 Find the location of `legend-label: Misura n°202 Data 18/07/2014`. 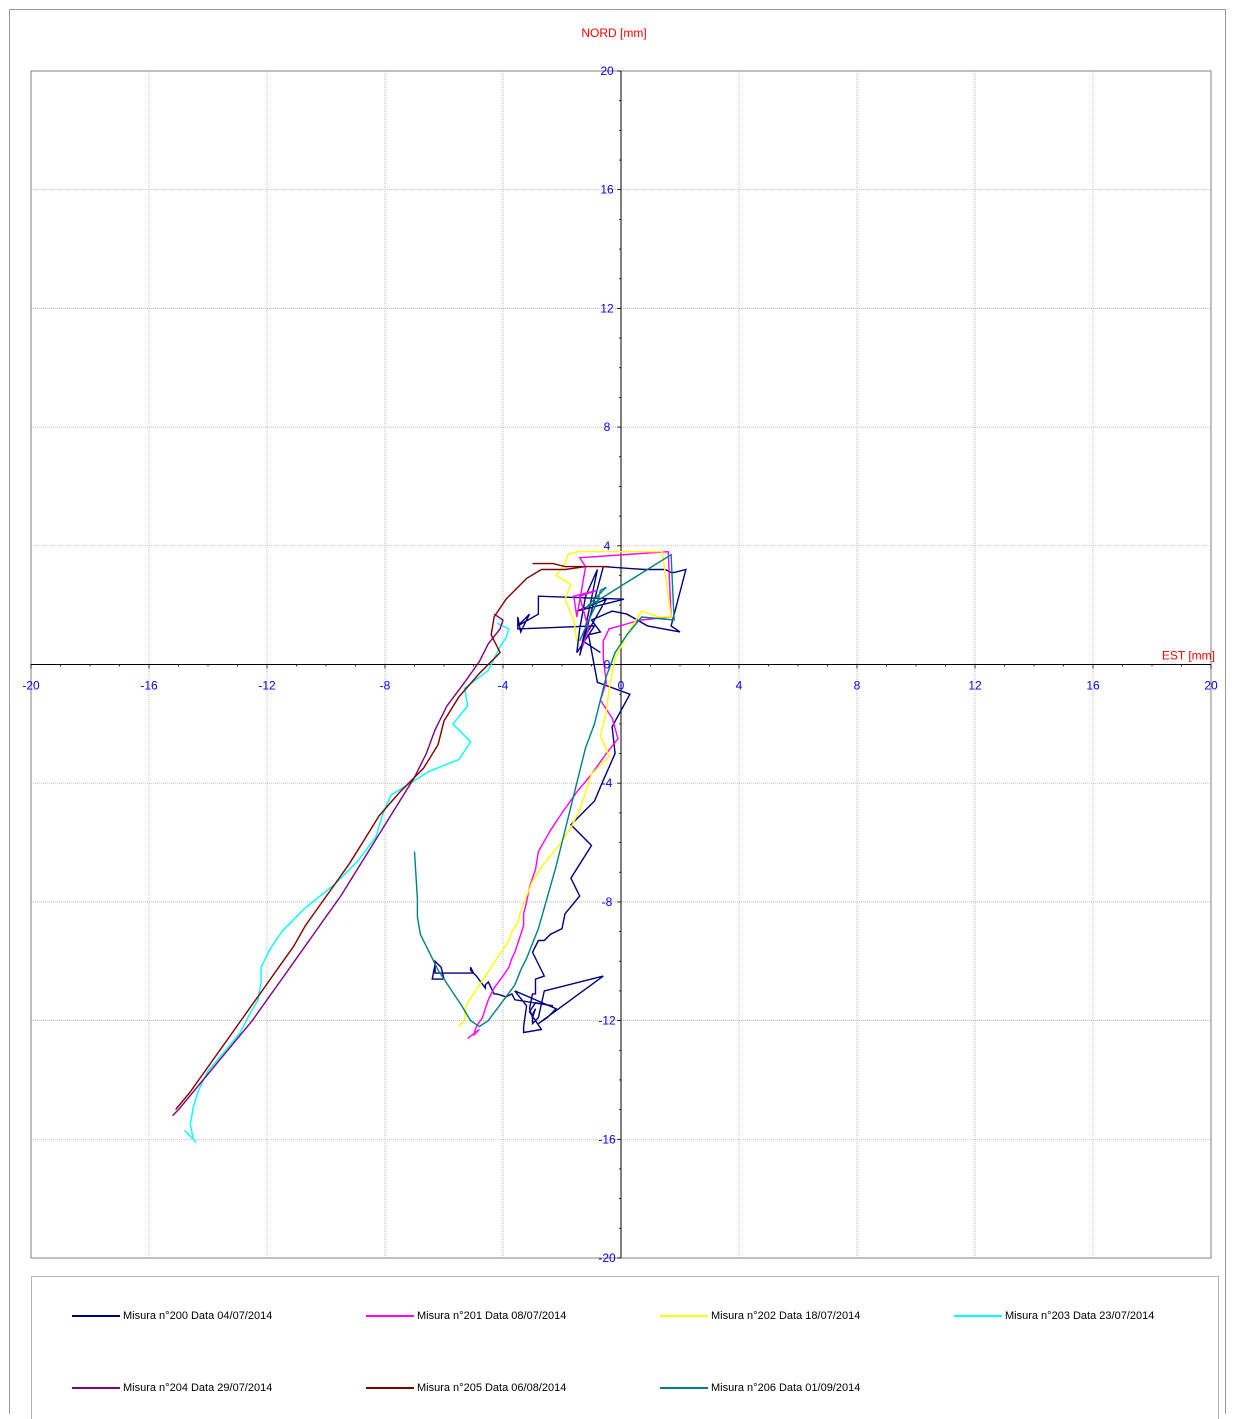

legend-label: Misura n°202 Data 18/07/2014 is located at coordinates (786, 1316).